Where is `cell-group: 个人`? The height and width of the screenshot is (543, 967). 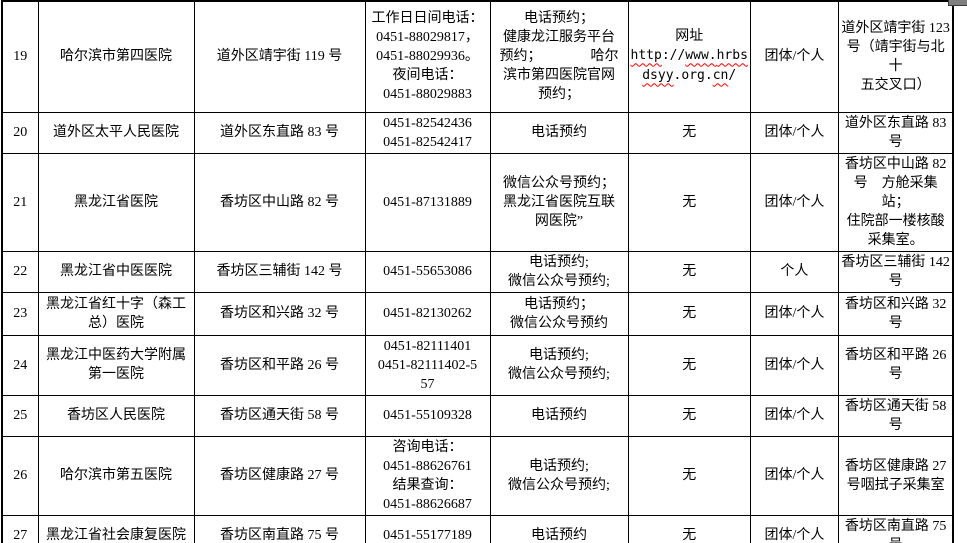 cell-group: 个人 is located at coordinates (794, 271).